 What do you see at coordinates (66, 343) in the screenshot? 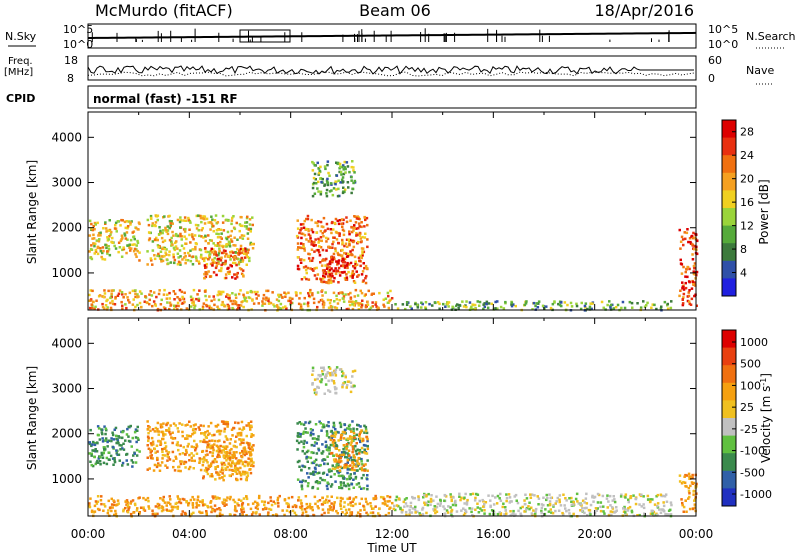
I see `y-tick-label: 4000` at bounding box center [66, 343].